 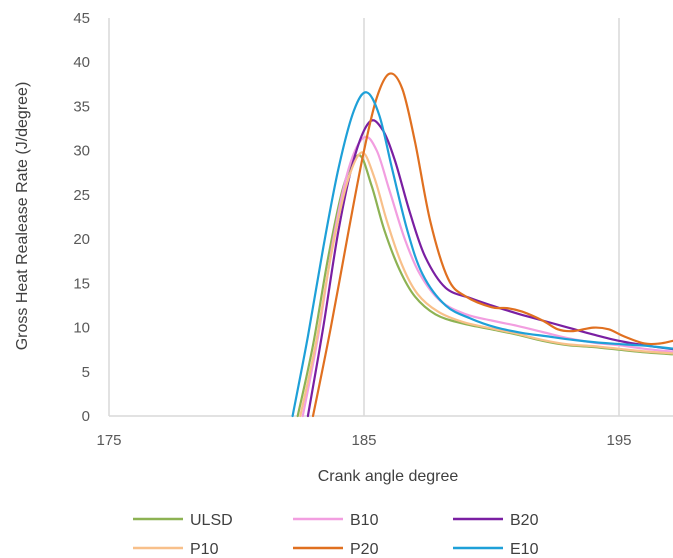 I want to click on x-tick-label: 185, so click(x=363, y=440).